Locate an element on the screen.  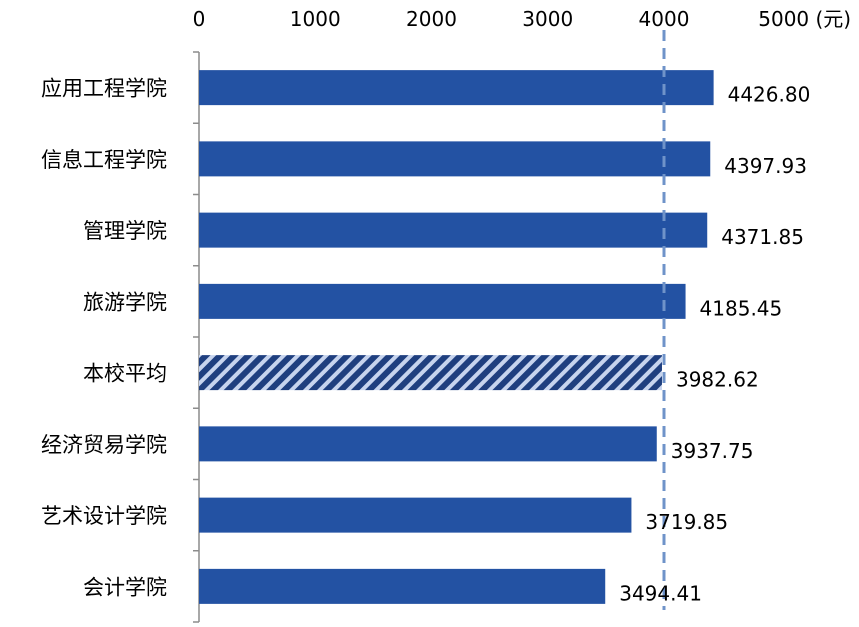
x-tick-label: 0 is located at coordinates (199, 19).